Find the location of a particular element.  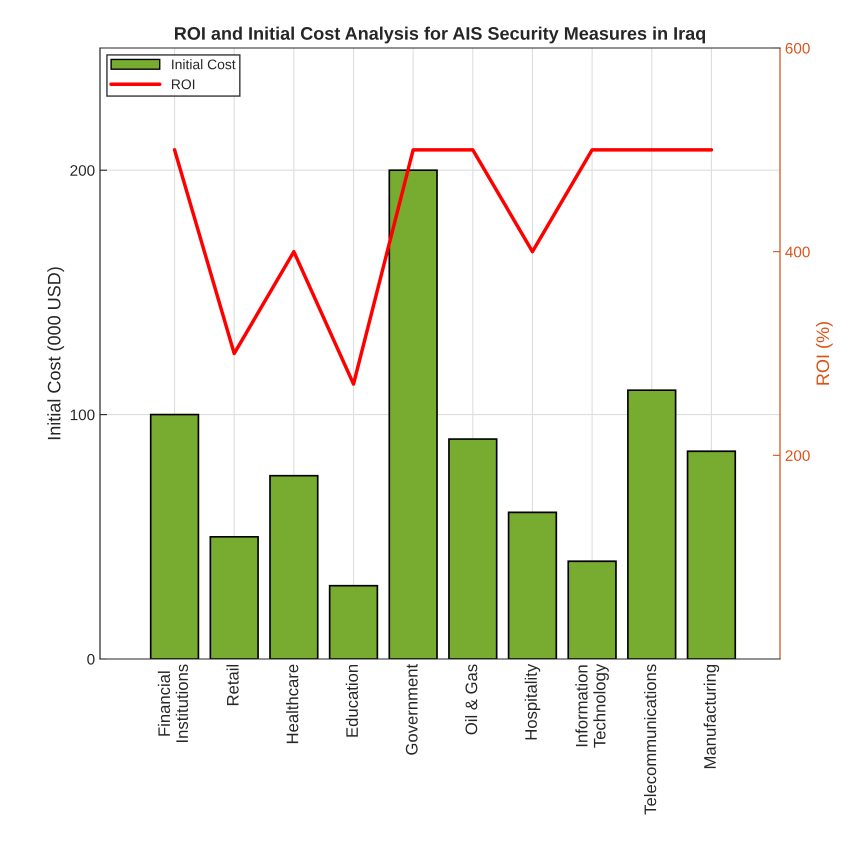

x-tick-label: Information Technology is located at coordinates (592, 706).